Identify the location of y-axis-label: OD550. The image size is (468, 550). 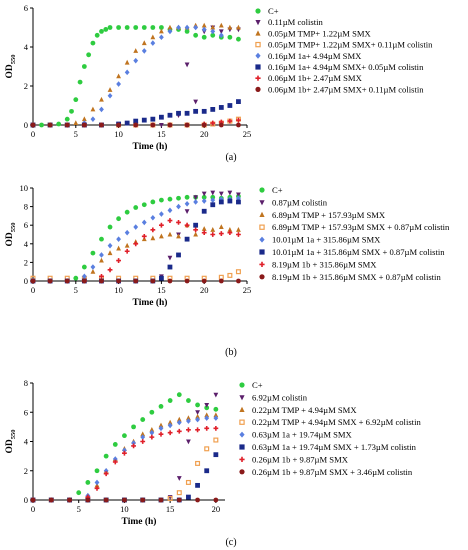
(11, 67).